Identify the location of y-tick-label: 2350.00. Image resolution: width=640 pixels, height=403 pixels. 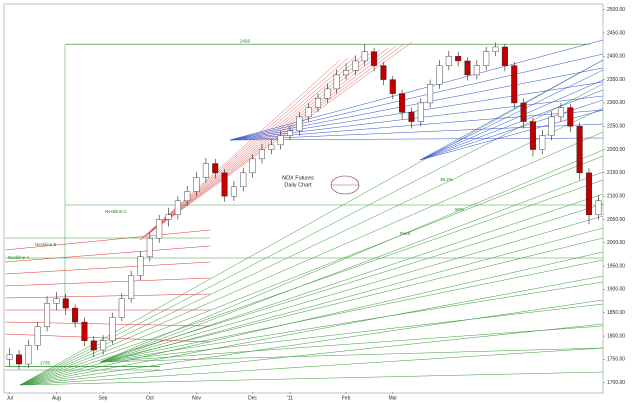
(616, 80).